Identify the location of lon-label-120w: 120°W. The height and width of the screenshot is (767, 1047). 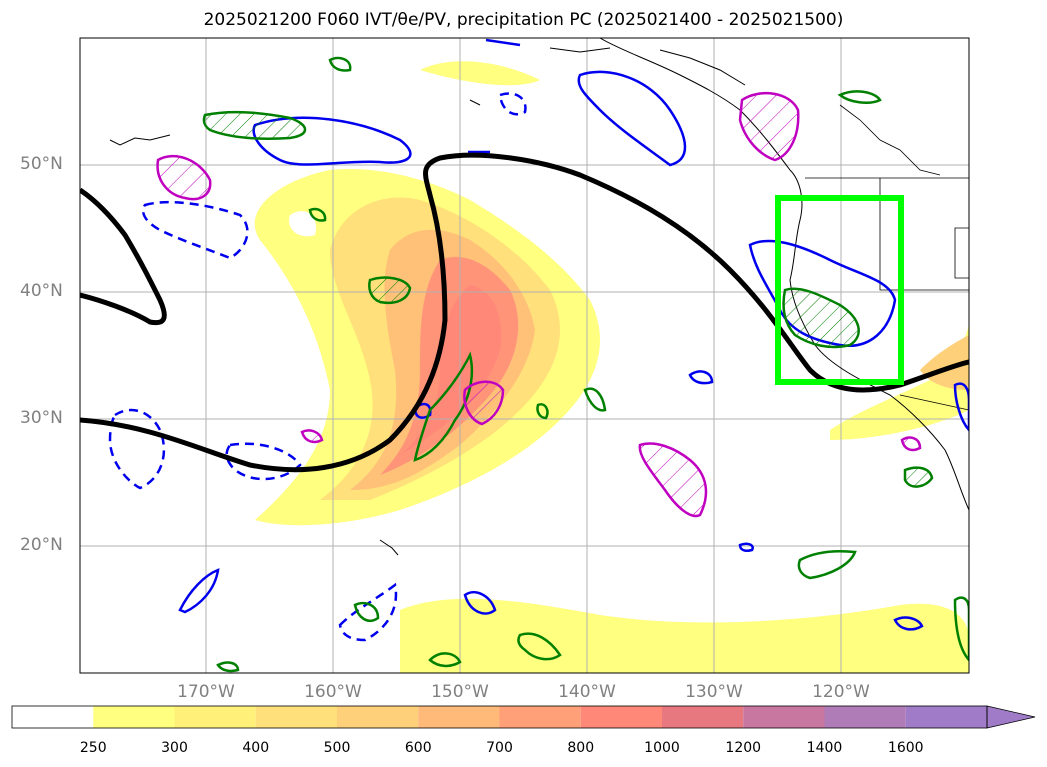
(841, 692).